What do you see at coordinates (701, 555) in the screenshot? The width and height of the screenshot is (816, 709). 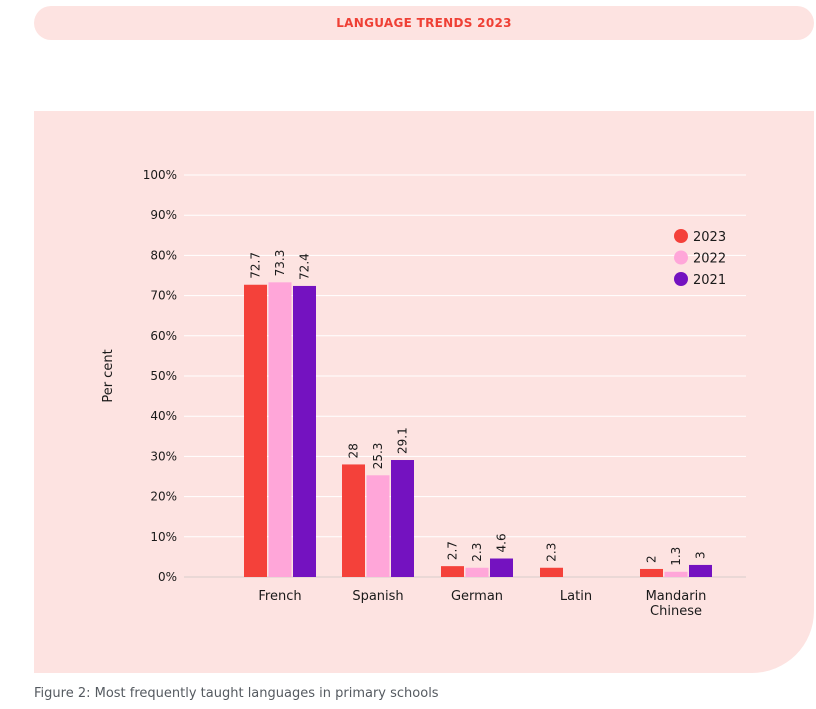 I see `data-label: 3` at bounding box center [701, 555].